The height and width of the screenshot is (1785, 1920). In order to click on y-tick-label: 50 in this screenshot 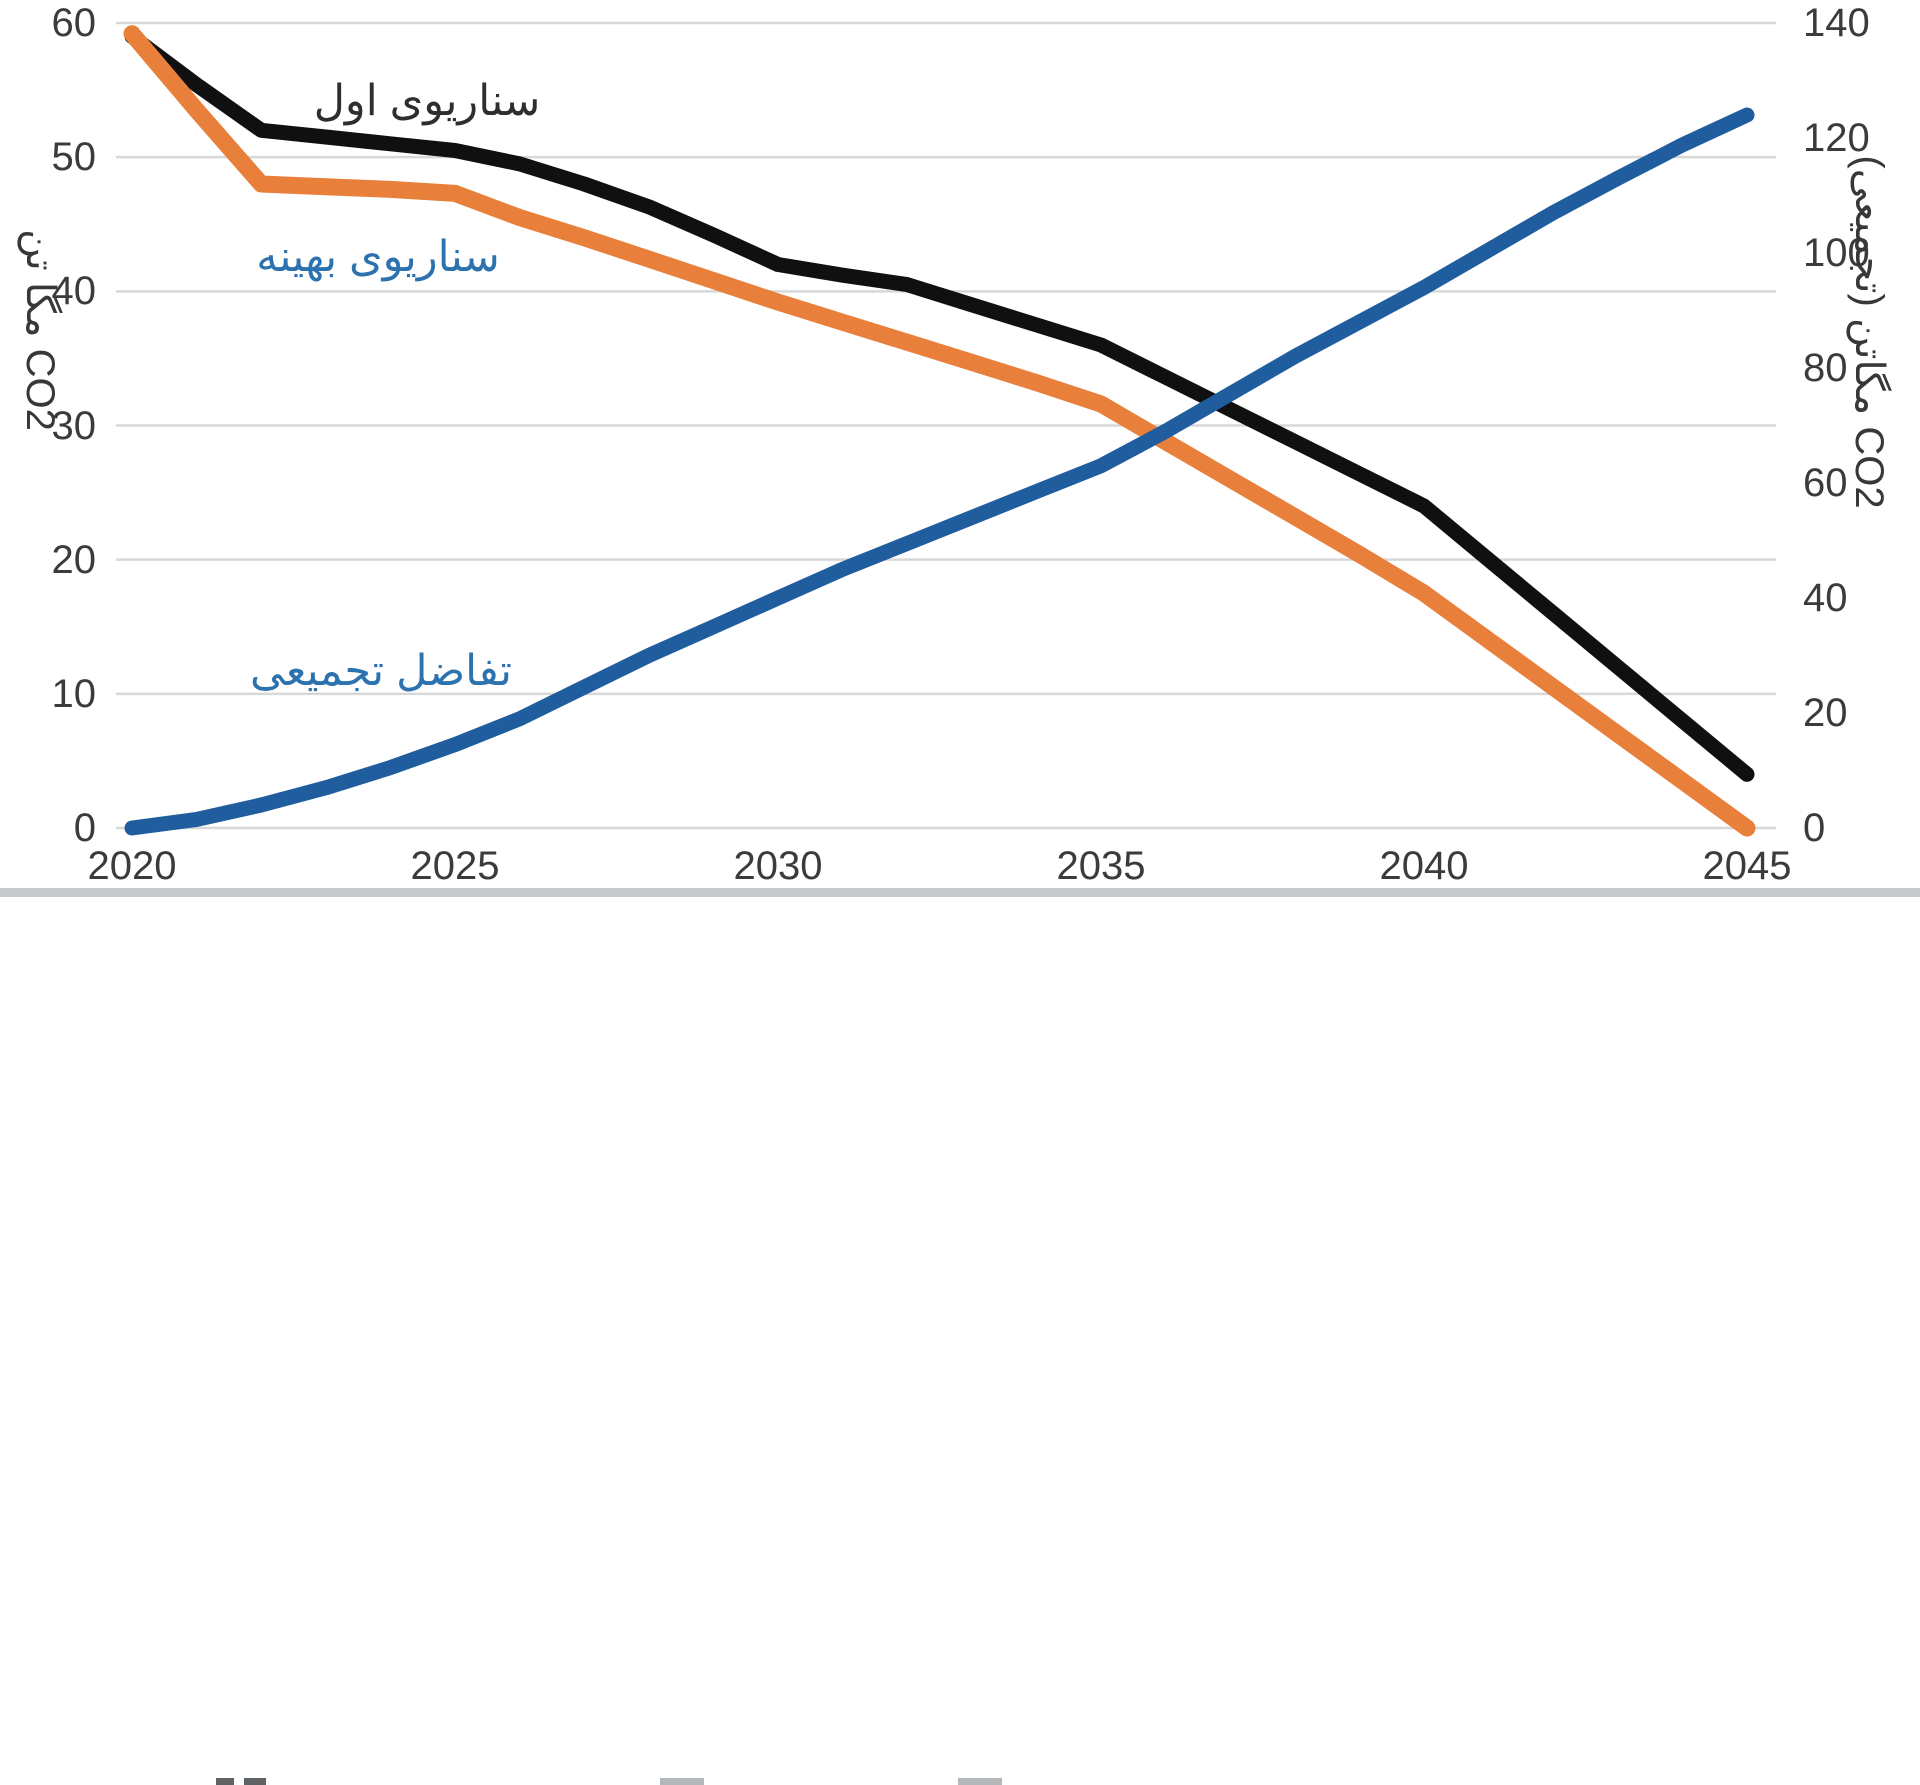, I will do `click(74, 157)`.